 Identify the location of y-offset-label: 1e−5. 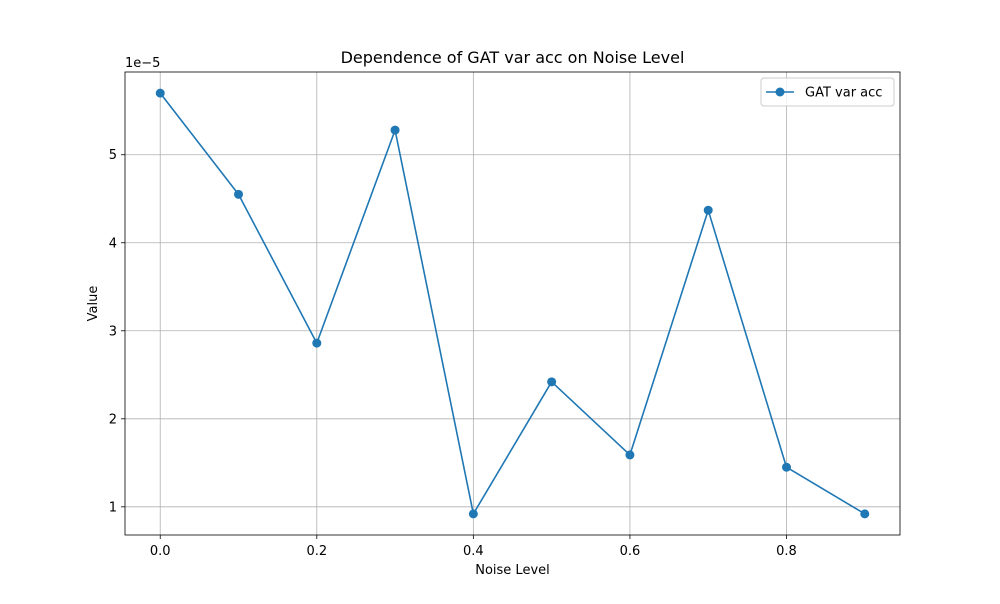
(142, 63).